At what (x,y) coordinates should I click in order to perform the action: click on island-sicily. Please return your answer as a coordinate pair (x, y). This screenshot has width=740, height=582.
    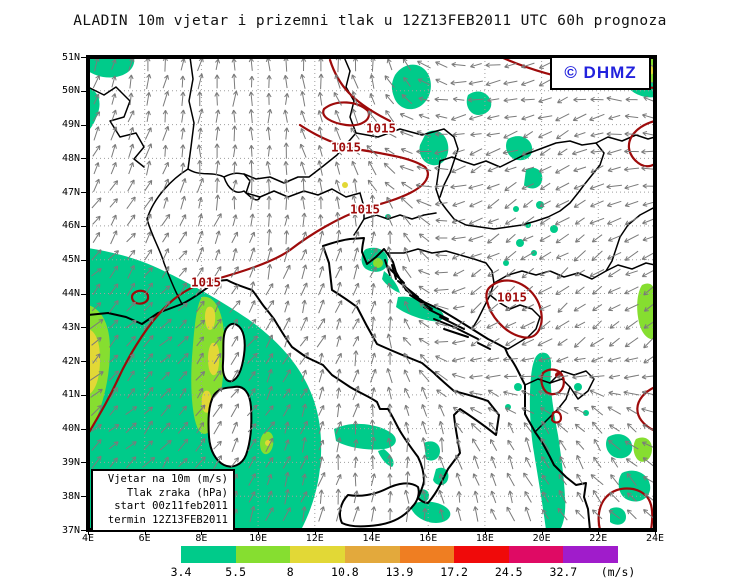
    Looking at the image, I should click on (379, 505).